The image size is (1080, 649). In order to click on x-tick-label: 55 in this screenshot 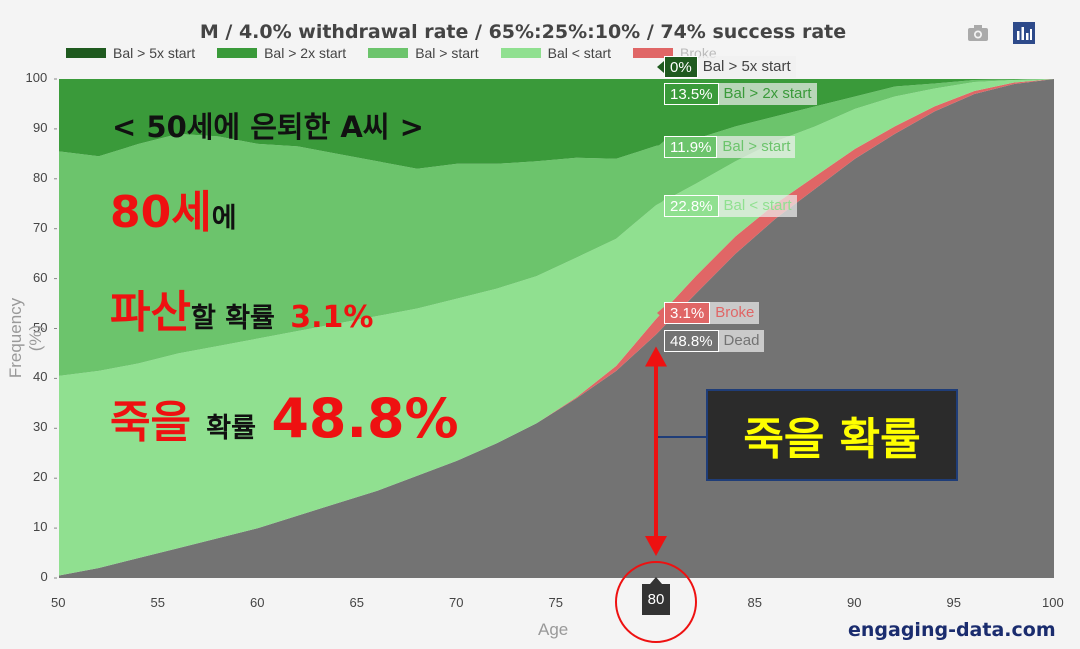, I will do `click(157, 602)`.